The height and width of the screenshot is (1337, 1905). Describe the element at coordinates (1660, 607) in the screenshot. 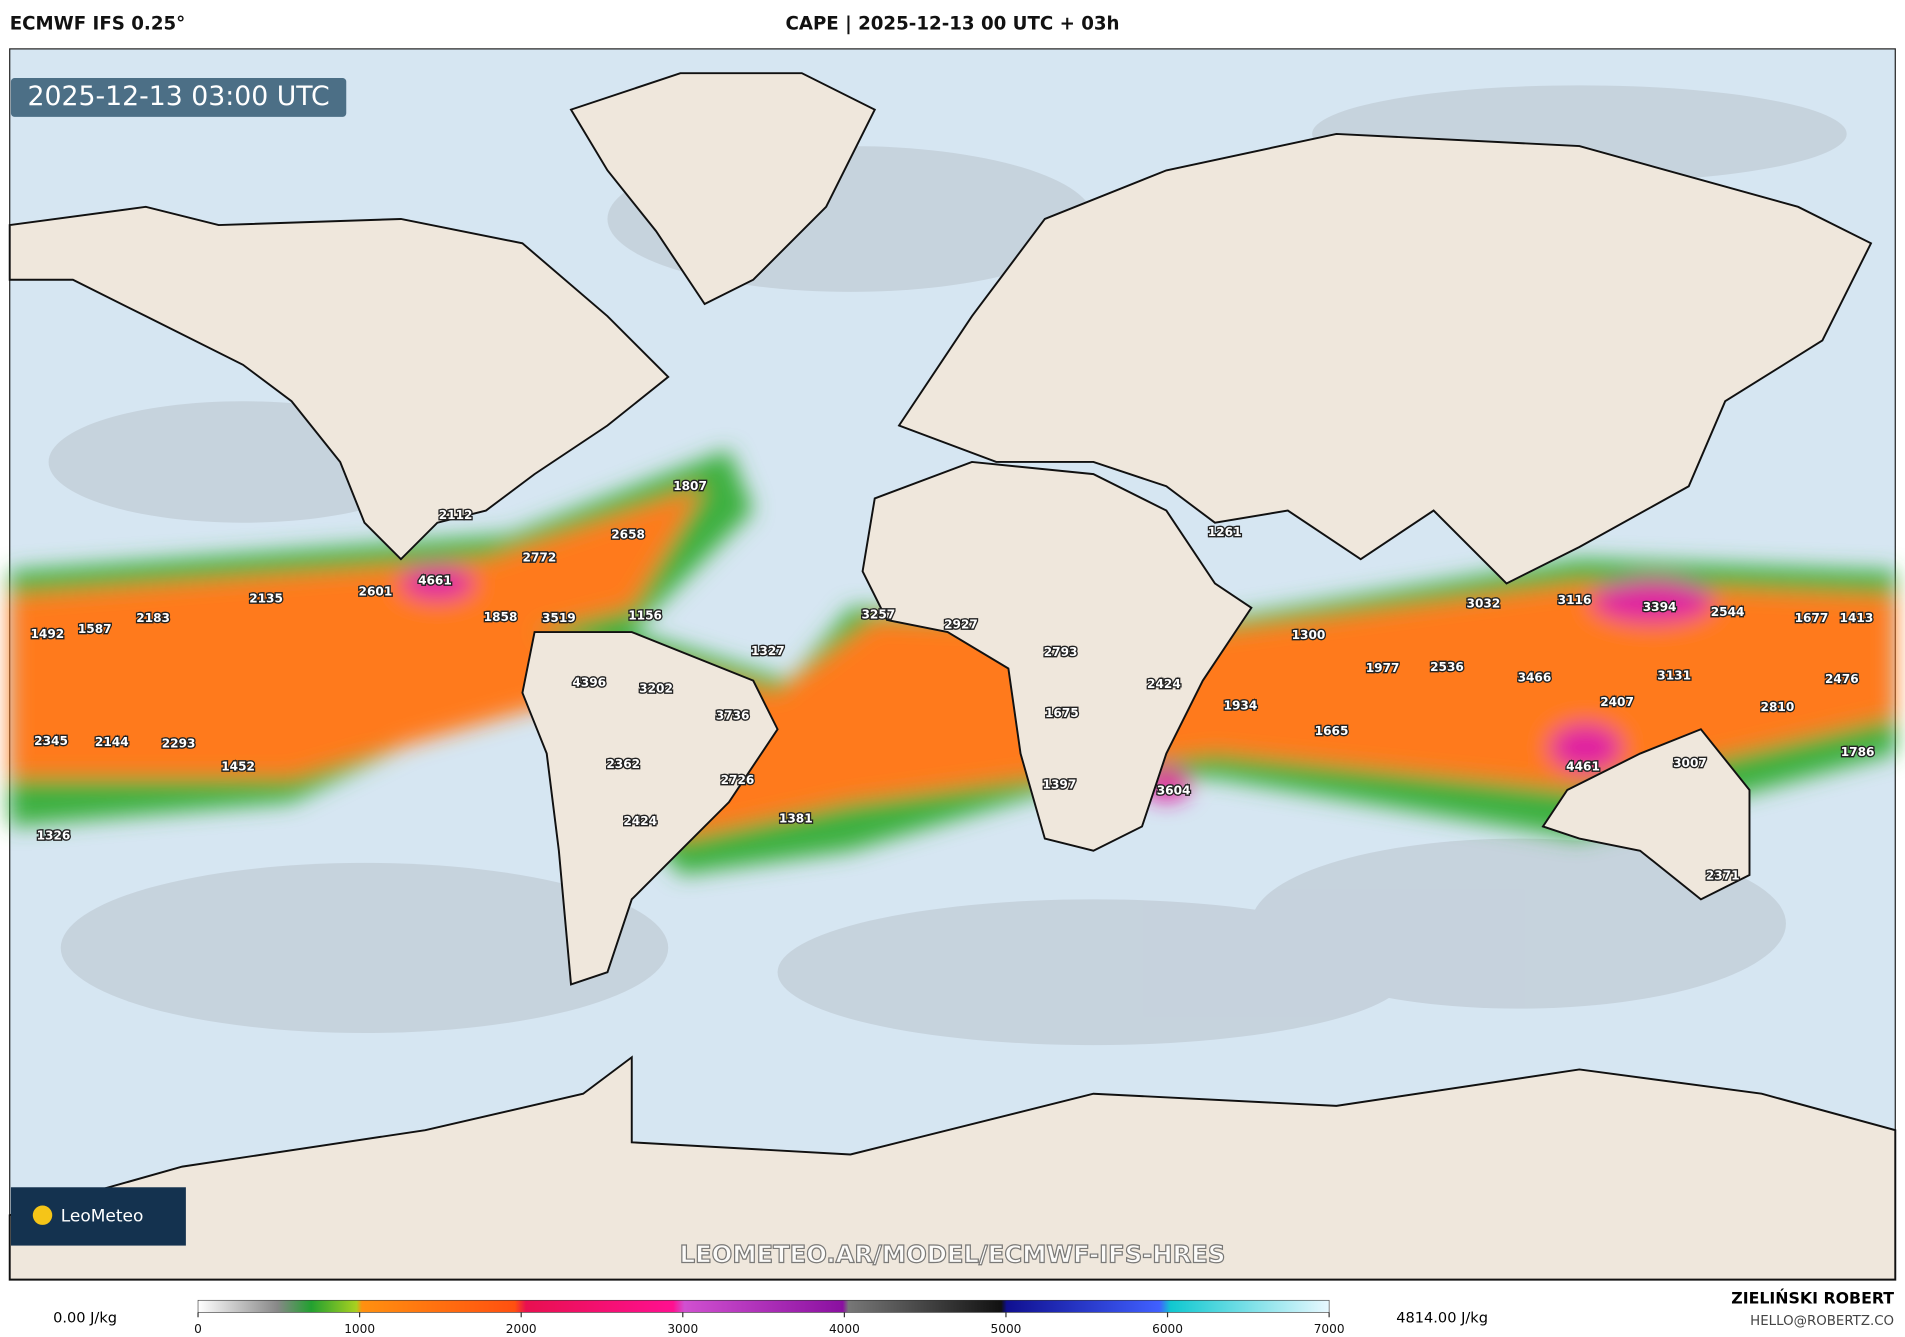

I see `cape-label: 3394` at that location.